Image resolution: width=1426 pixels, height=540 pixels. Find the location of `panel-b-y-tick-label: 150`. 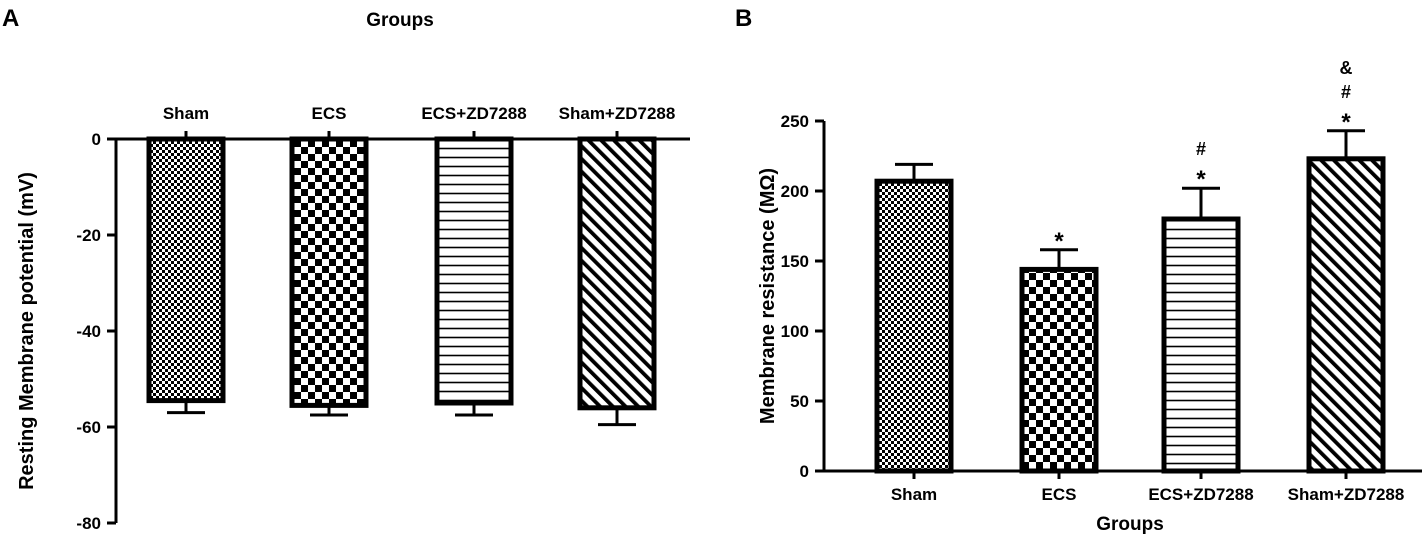

panel-b-y-tick-label: 150 is located at coordinates (795, 261).